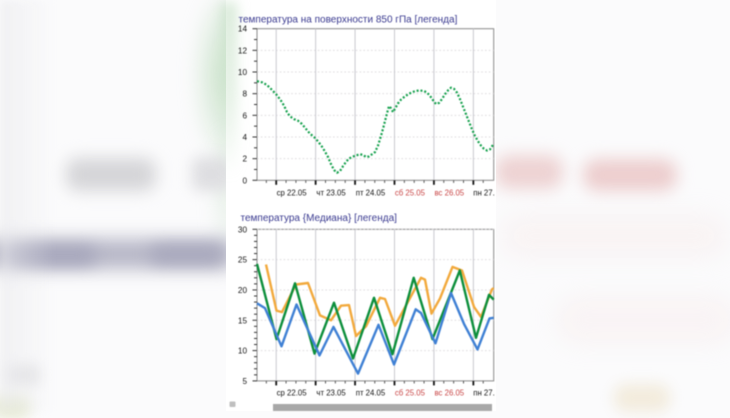  What do you see at coordinates (243, 229) in the screenshot?
I see `svg-text: 30` at bounding box center [243, 229].